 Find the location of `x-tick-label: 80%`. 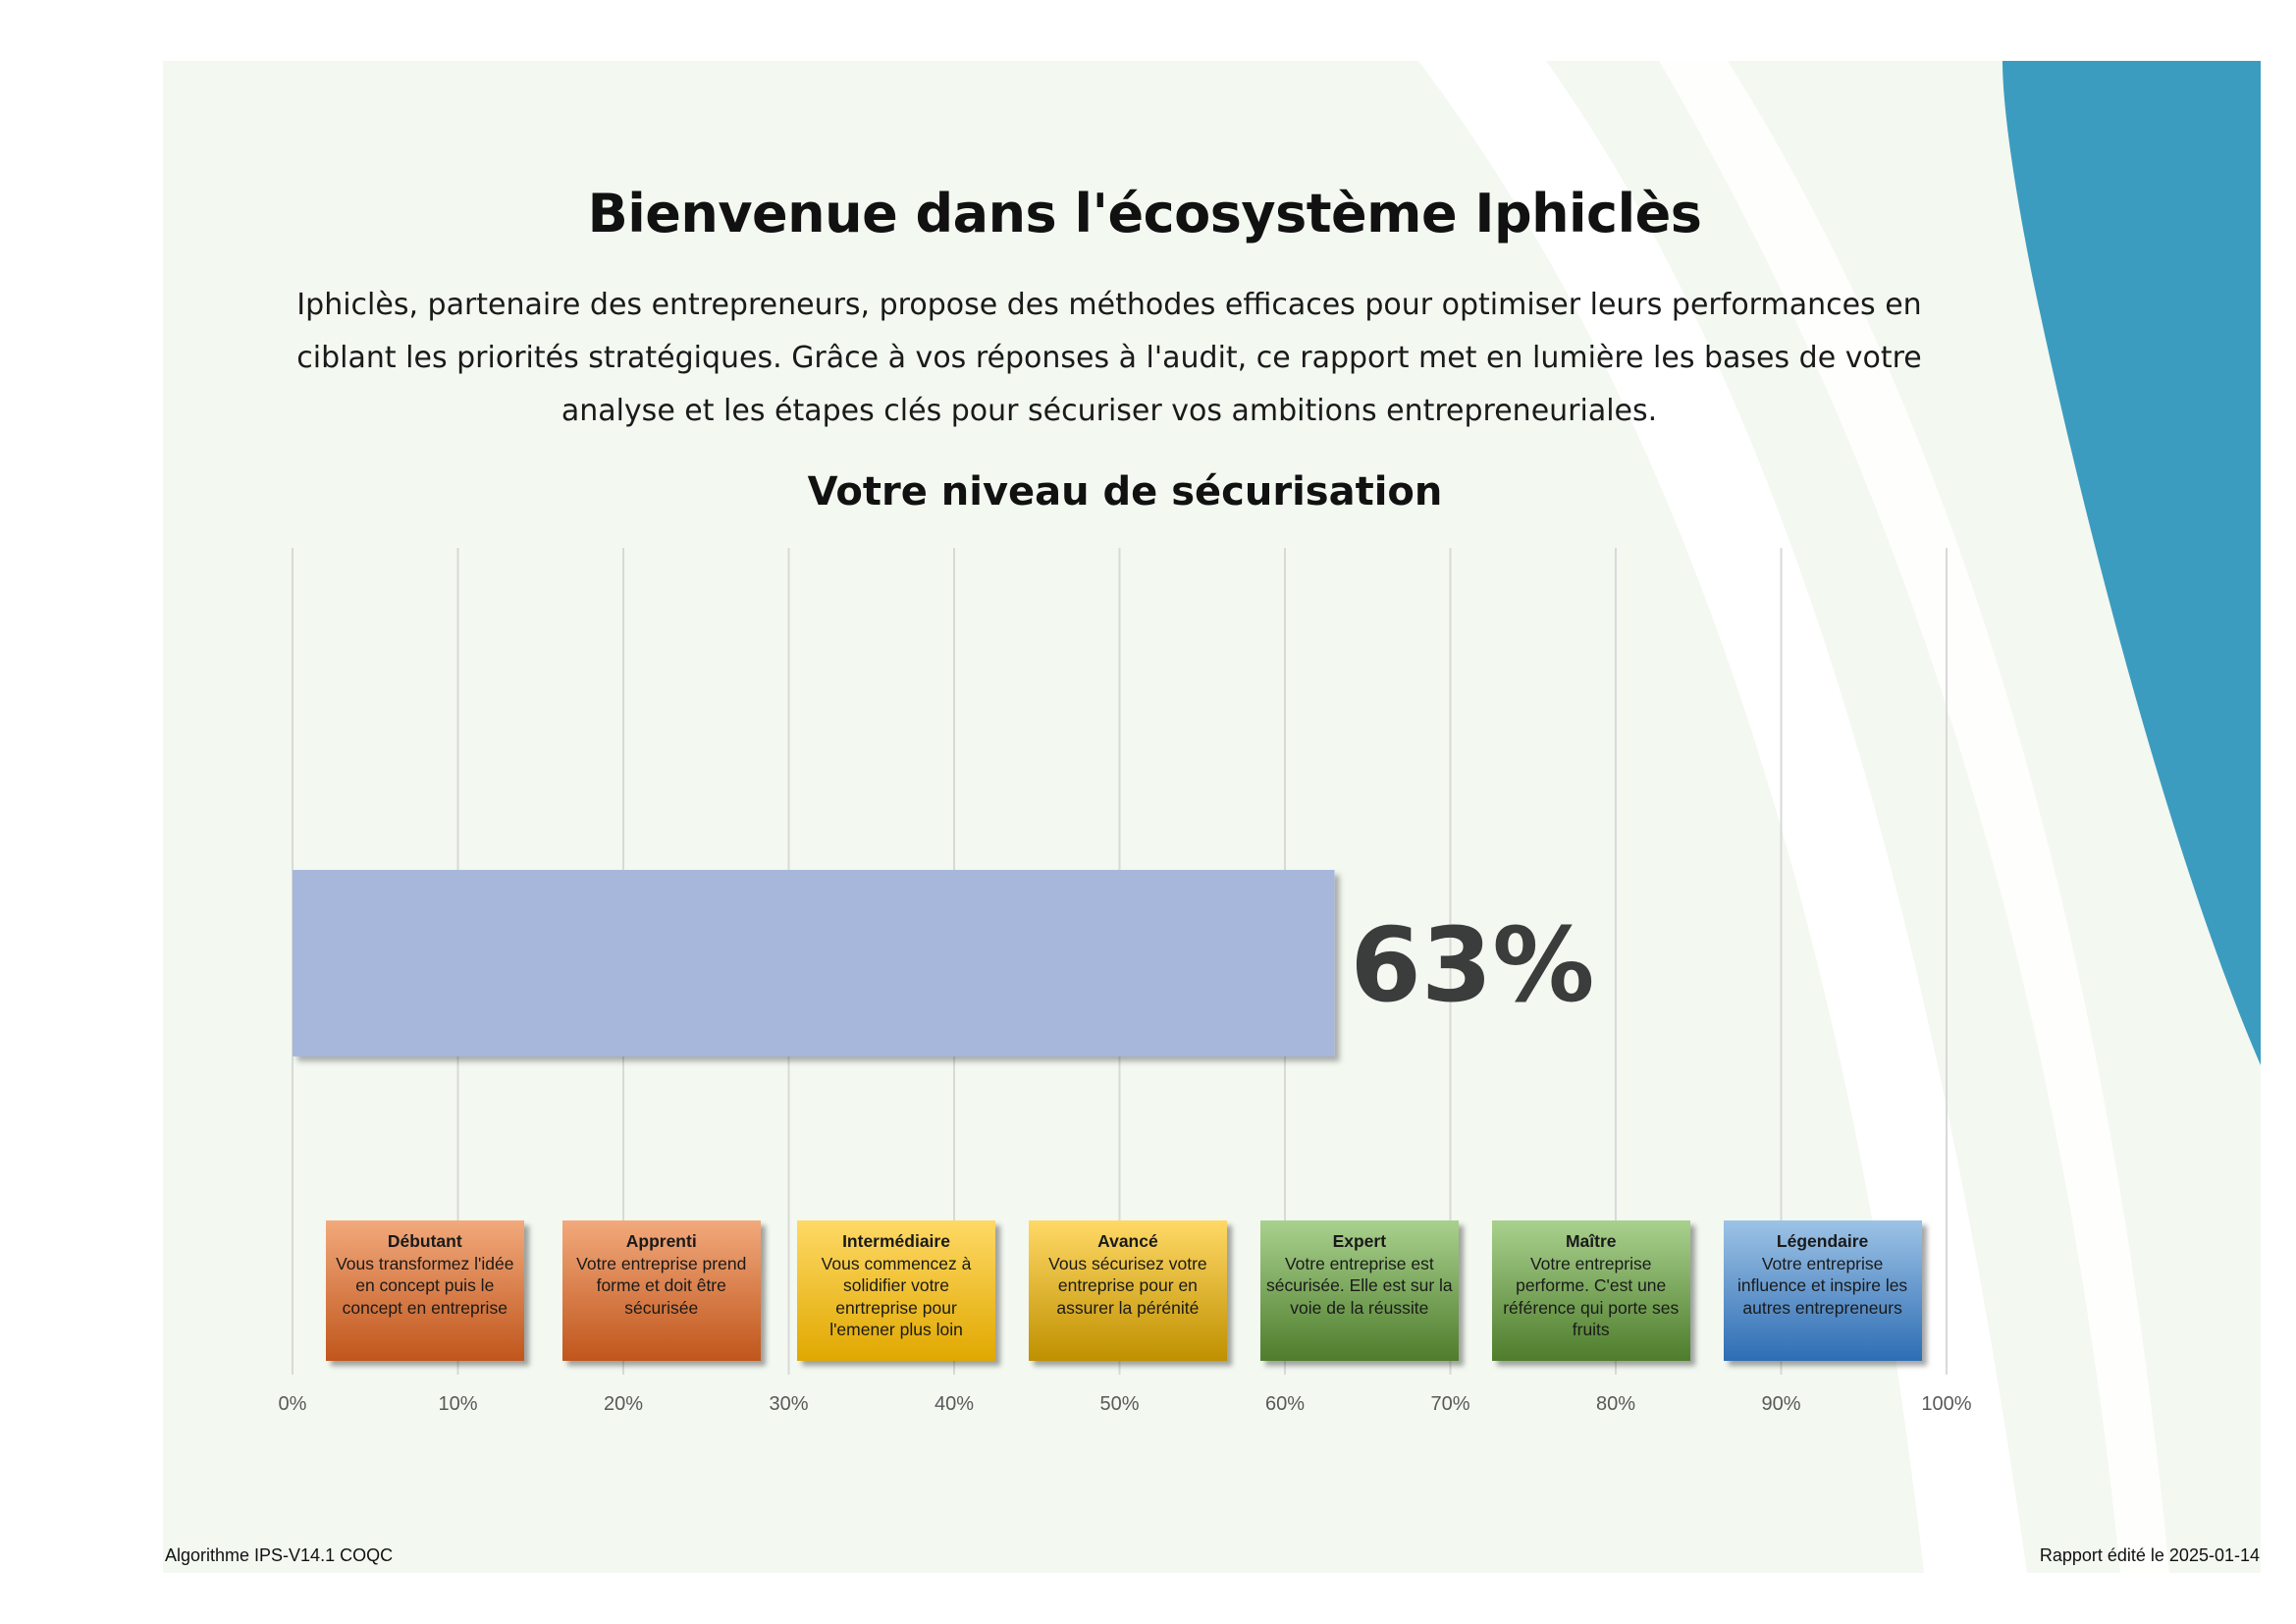

x-tick-label: 80% is located at coordinates (1615, 1404).